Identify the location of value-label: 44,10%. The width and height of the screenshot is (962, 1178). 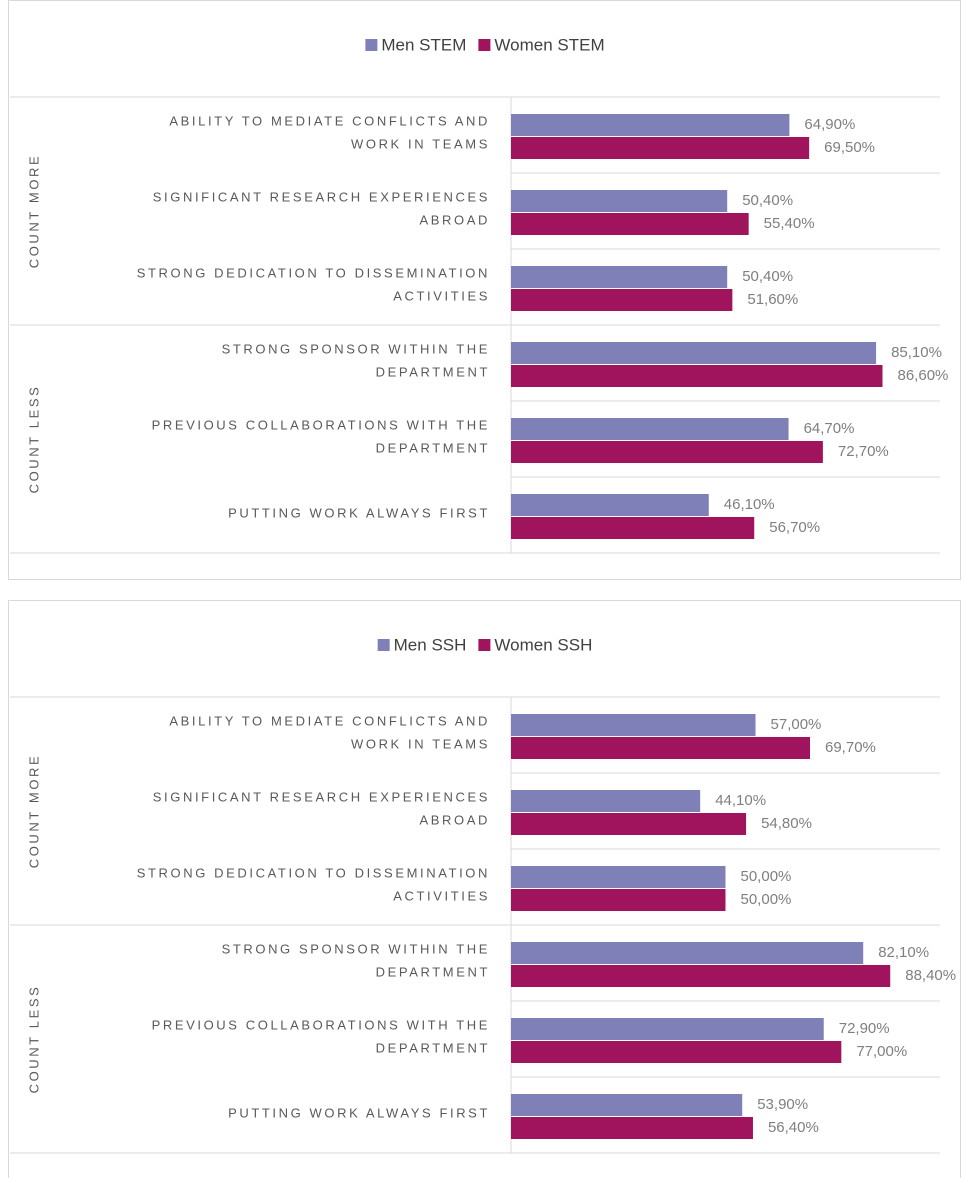
(740, 800).